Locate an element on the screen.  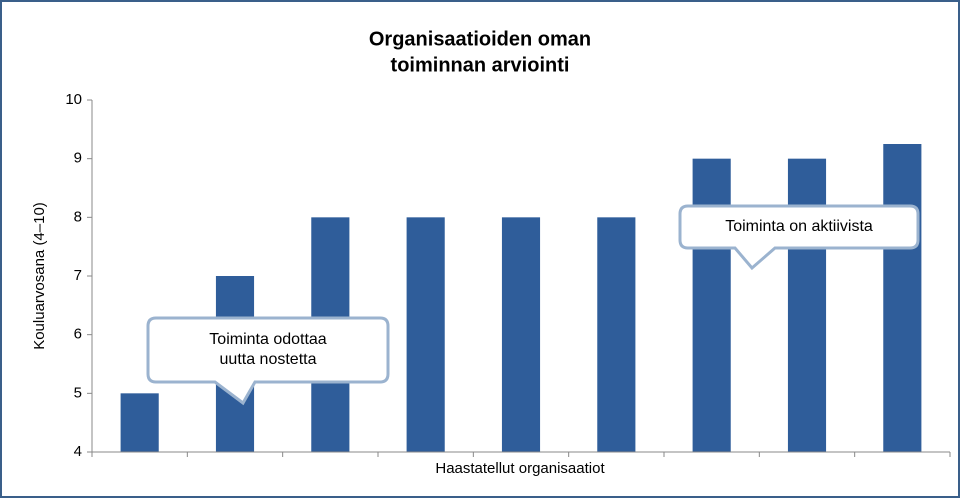
y-tick-label: 4 is located at coordinates (78, 451).